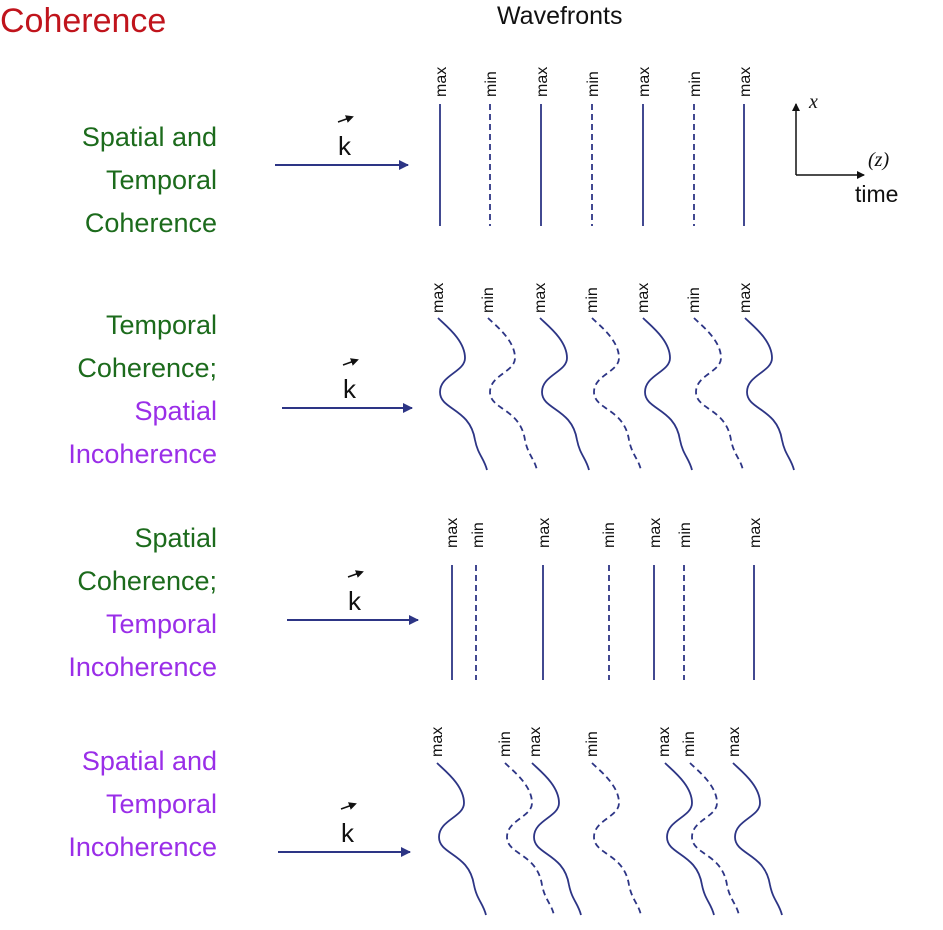 Image resolution: width=943 pixels, height=930 pixels. I want to click on time-axis-label: time, so click(876, 194).